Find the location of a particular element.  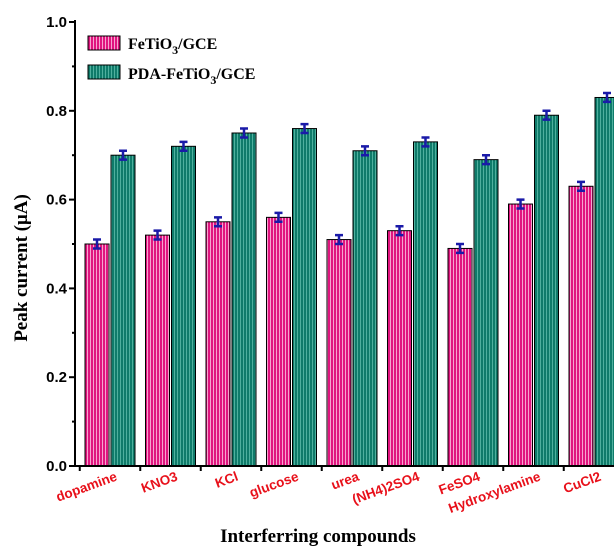

bar-series1-kcl is located at coordinates (218, 344).